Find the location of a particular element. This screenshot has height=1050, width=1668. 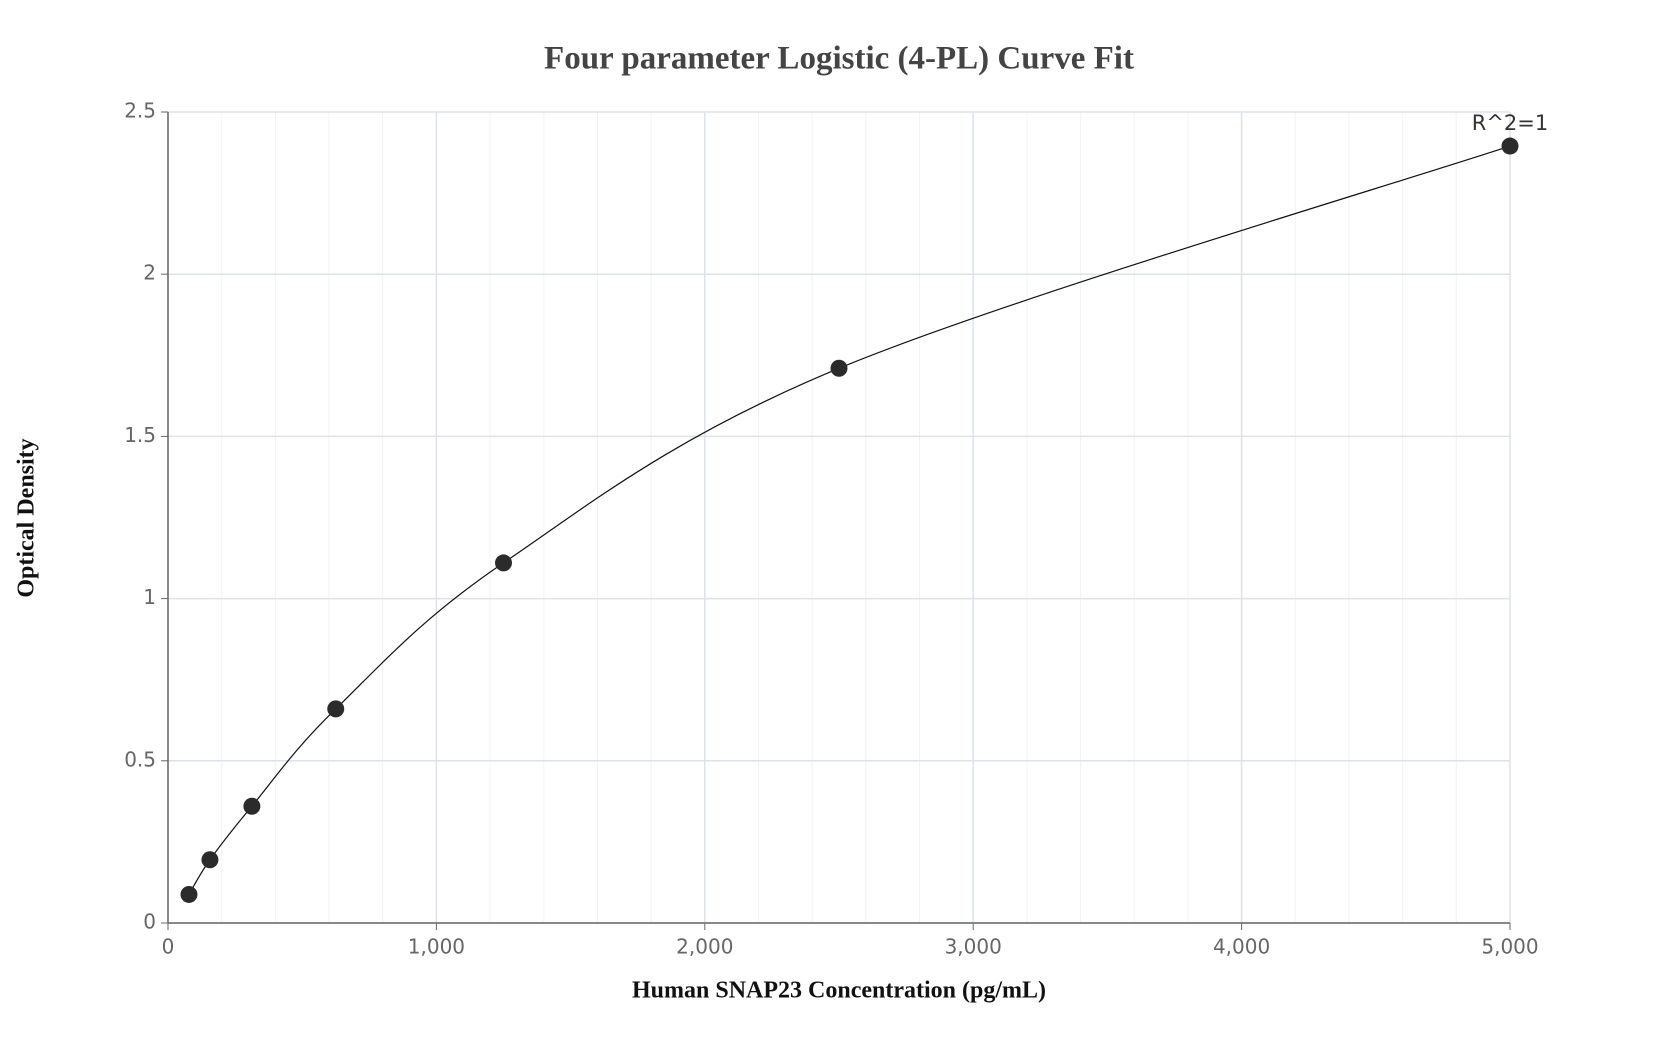

chart-title: Four parameter Logistic (4-PL) Curve Fit is located at coordinates (839, 59).